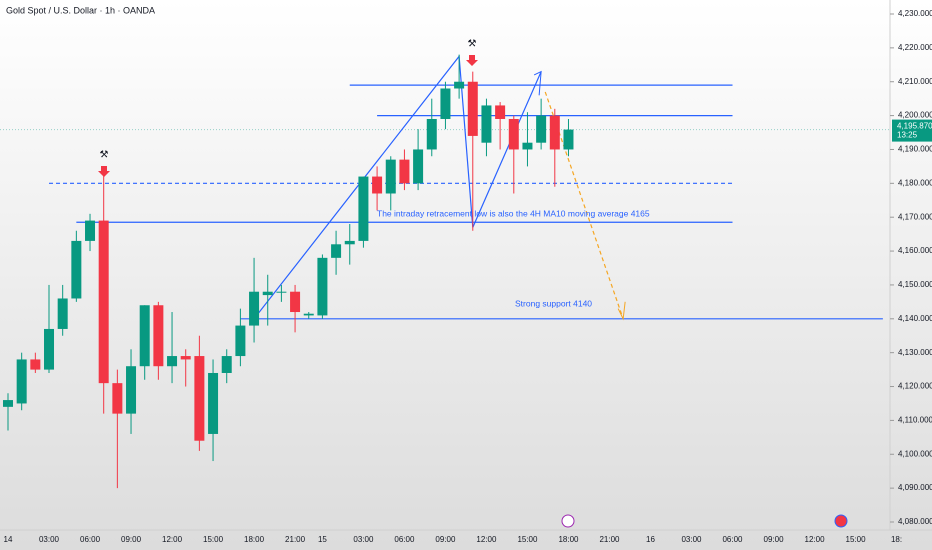  Describe the element at coordinates (8, 539) in the screenshot. I see `x-tick-label: 14` at that location.